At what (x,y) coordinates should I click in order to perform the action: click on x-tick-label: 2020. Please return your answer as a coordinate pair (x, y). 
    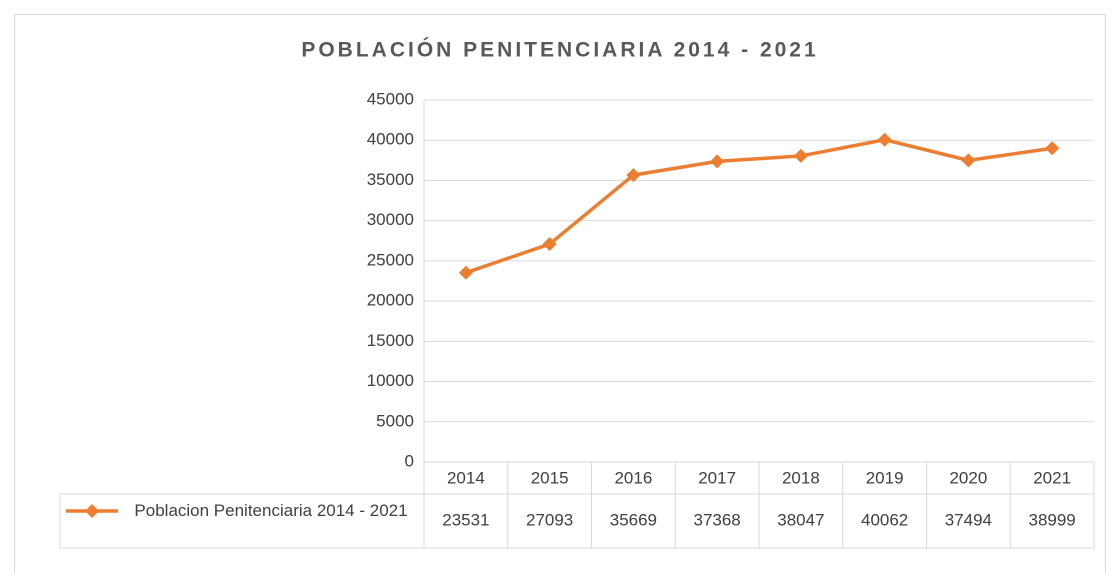
    Looking at the image, I should click on (968, 477).